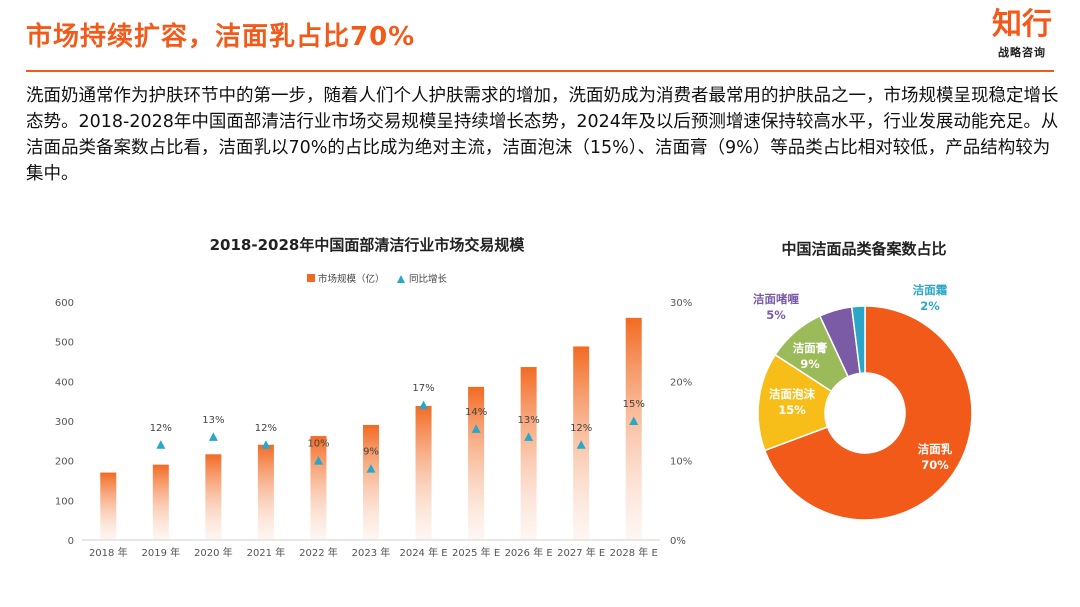 This screenshot has width=1080, height=607. What do you see at coordinates (64, 382) in the screenshot?
I see `y-tick-label: 400` at bounding box center [64, 382].